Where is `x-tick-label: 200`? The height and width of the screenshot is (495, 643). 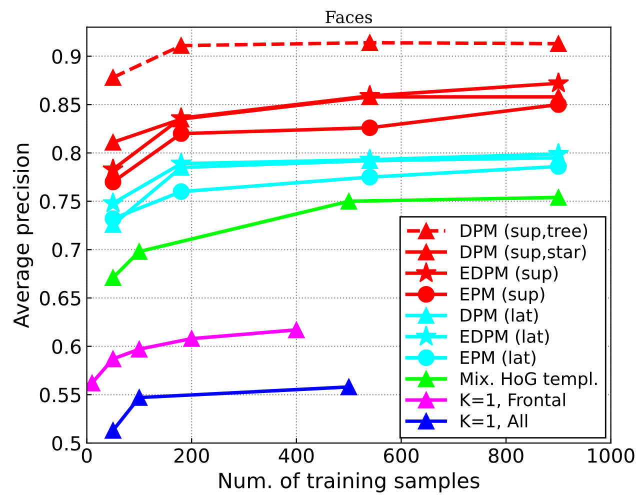
x-tick-label: 200 is located at coordinates (191, 455).